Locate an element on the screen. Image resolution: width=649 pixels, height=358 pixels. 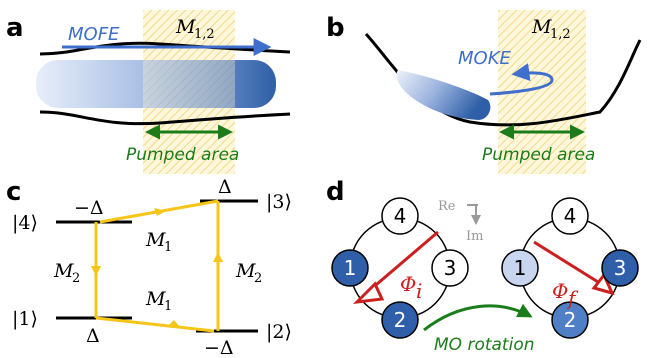
node-4-final is located at coordinates (570, 216).